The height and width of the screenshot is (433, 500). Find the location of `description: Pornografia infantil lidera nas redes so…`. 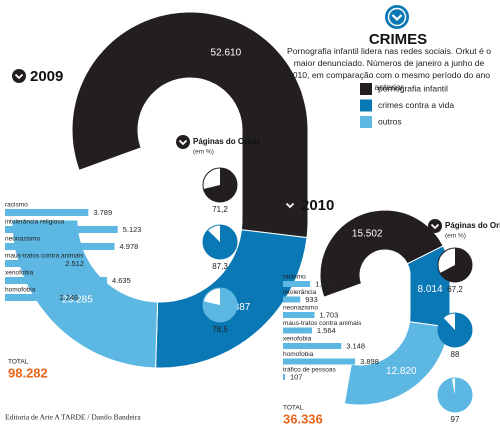

description: Pornografia infantil lidera nas redes so… is located at coordinates (389, 69).